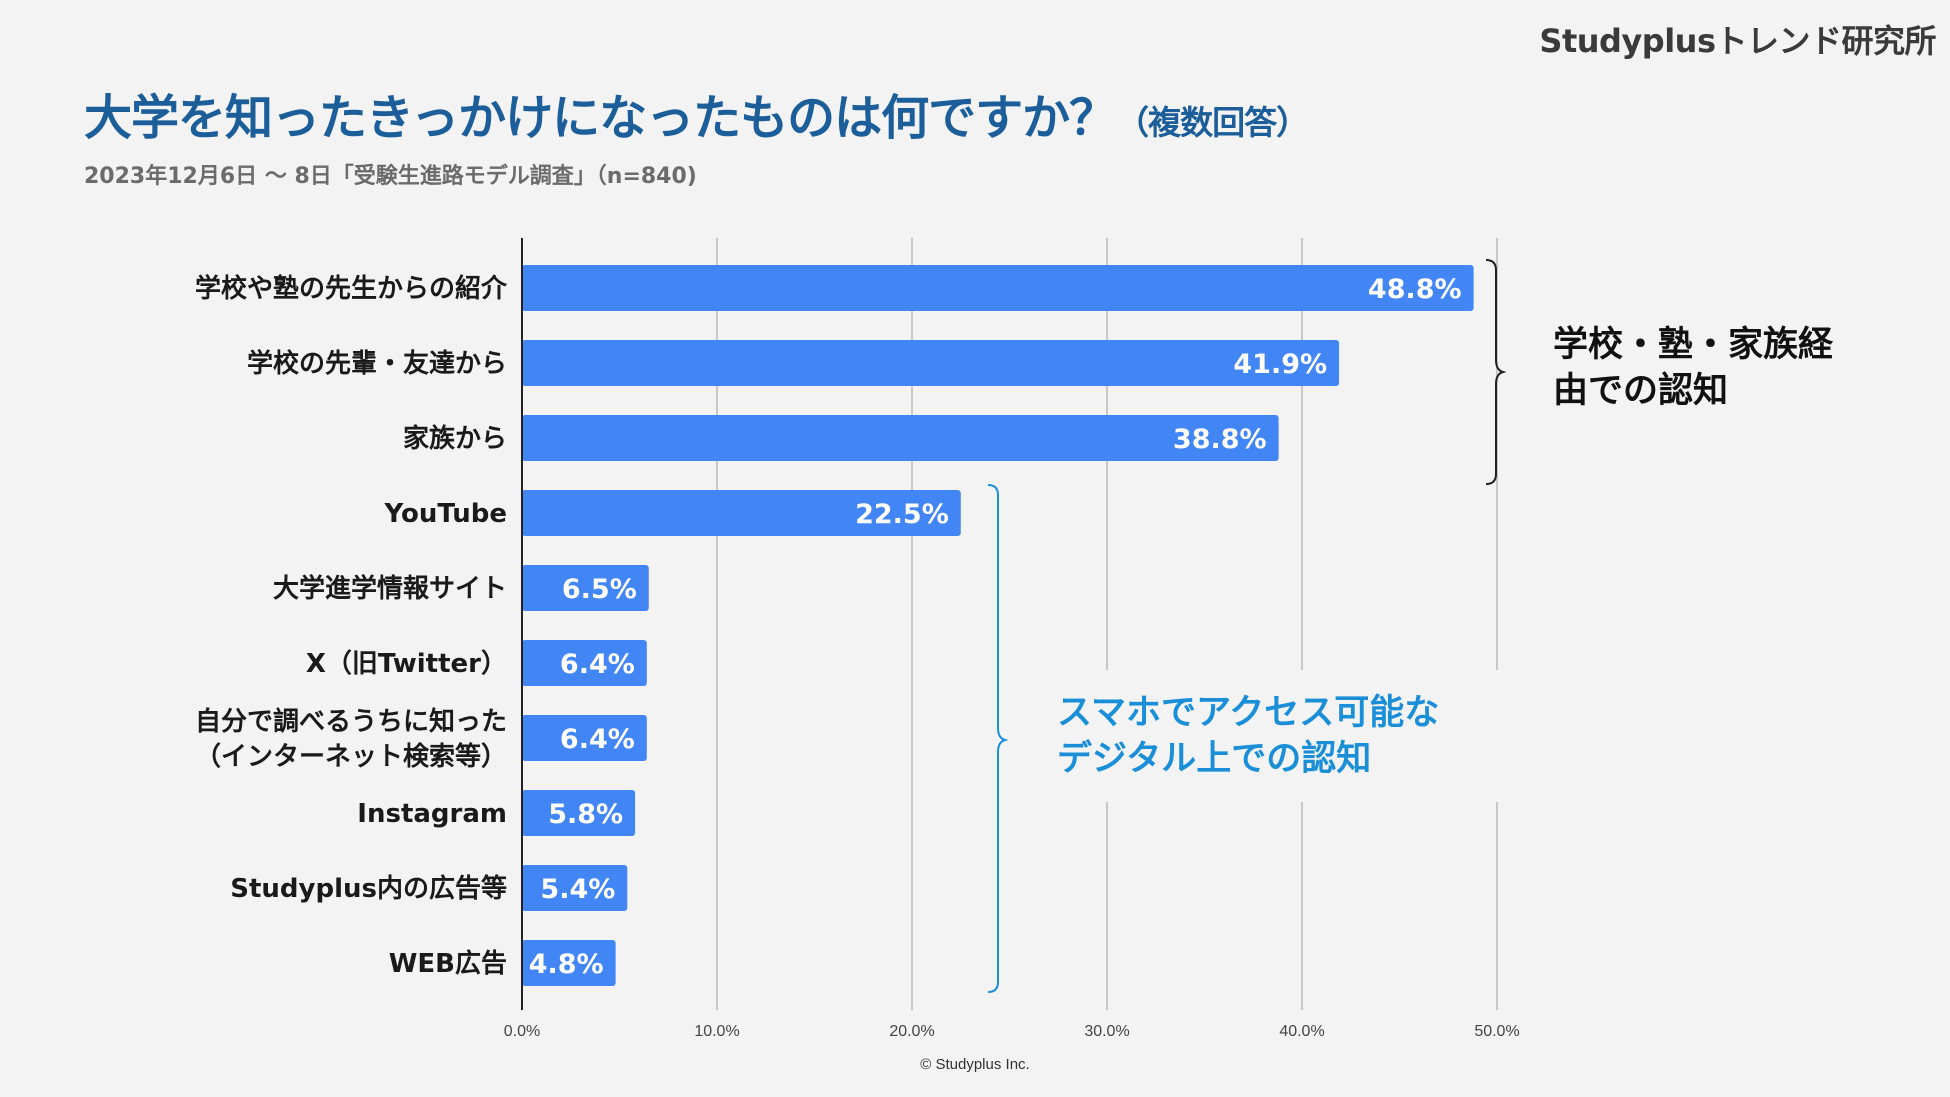 The image size is (1950, 1097). I want to click on category-label: Studyplus内の広告等, so click(368, 888).